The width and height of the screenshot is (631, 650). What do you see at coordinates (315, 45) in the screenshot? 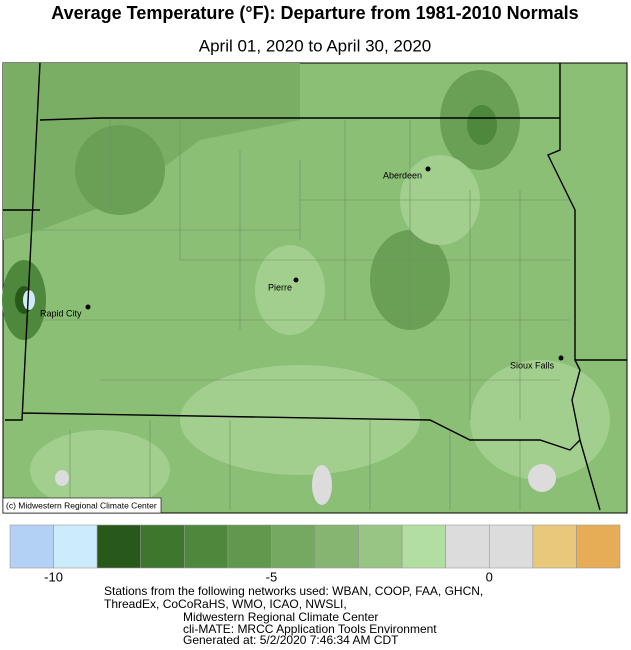
I see `subtitle: April 01, 2020 to April 30, 2020` at bounding box center [315, 45].